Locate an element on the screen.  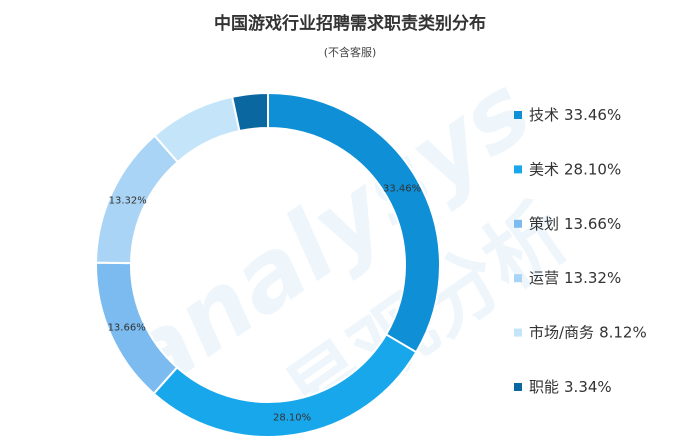
legend-value: 13.66% is located at coordinates (592, 223).